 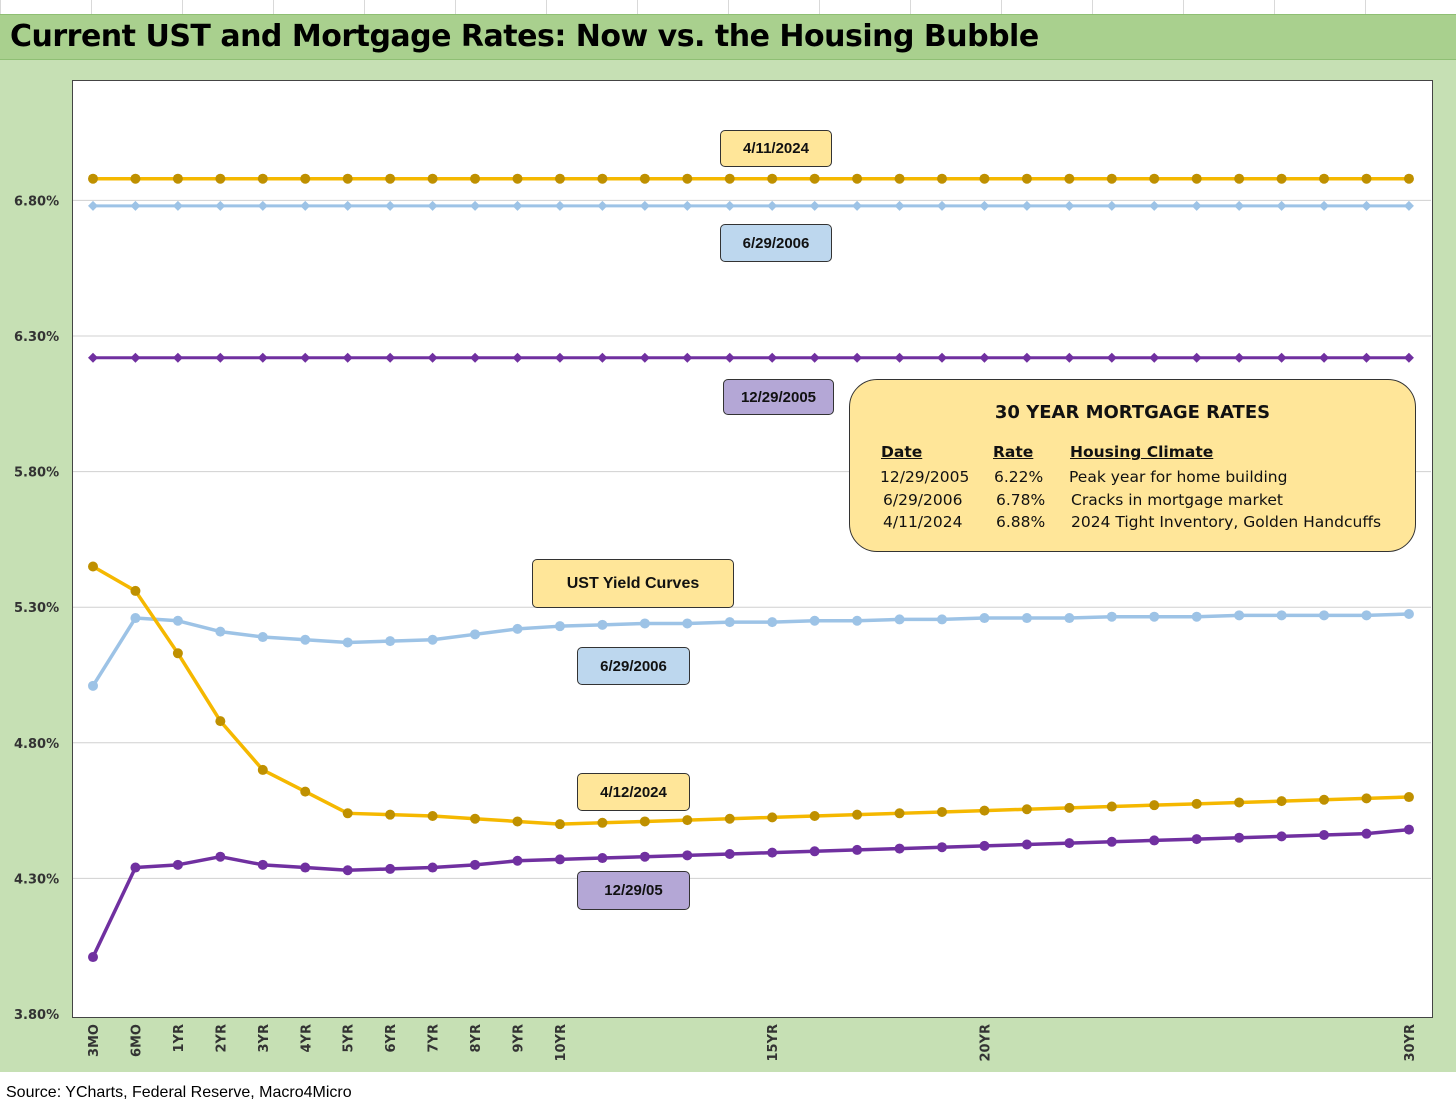 What do you see at coordinates (1142, 452) in the screenshot?
I see `mortgage-table-header-climate: Housing Climate` at bounding box center [1142, 452].